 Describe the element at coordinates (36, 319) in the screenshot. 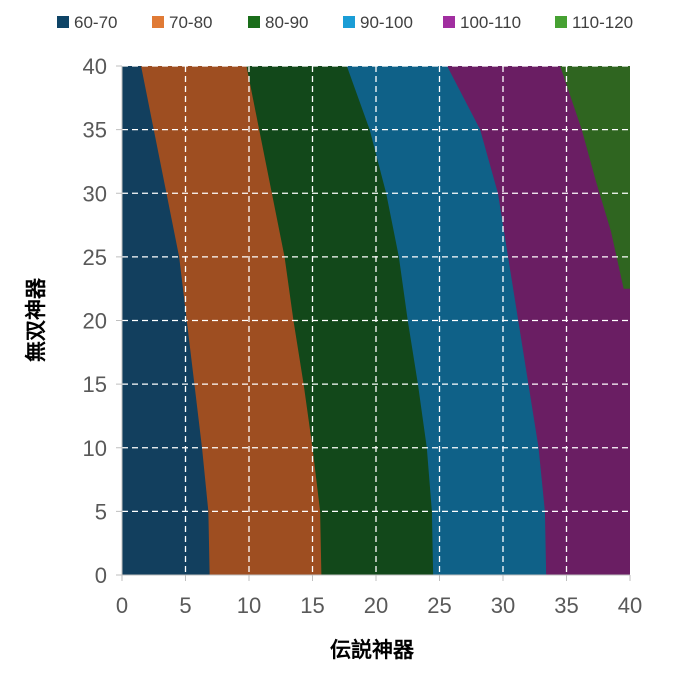

I see `y-axis-title: 無双神器` at that location.